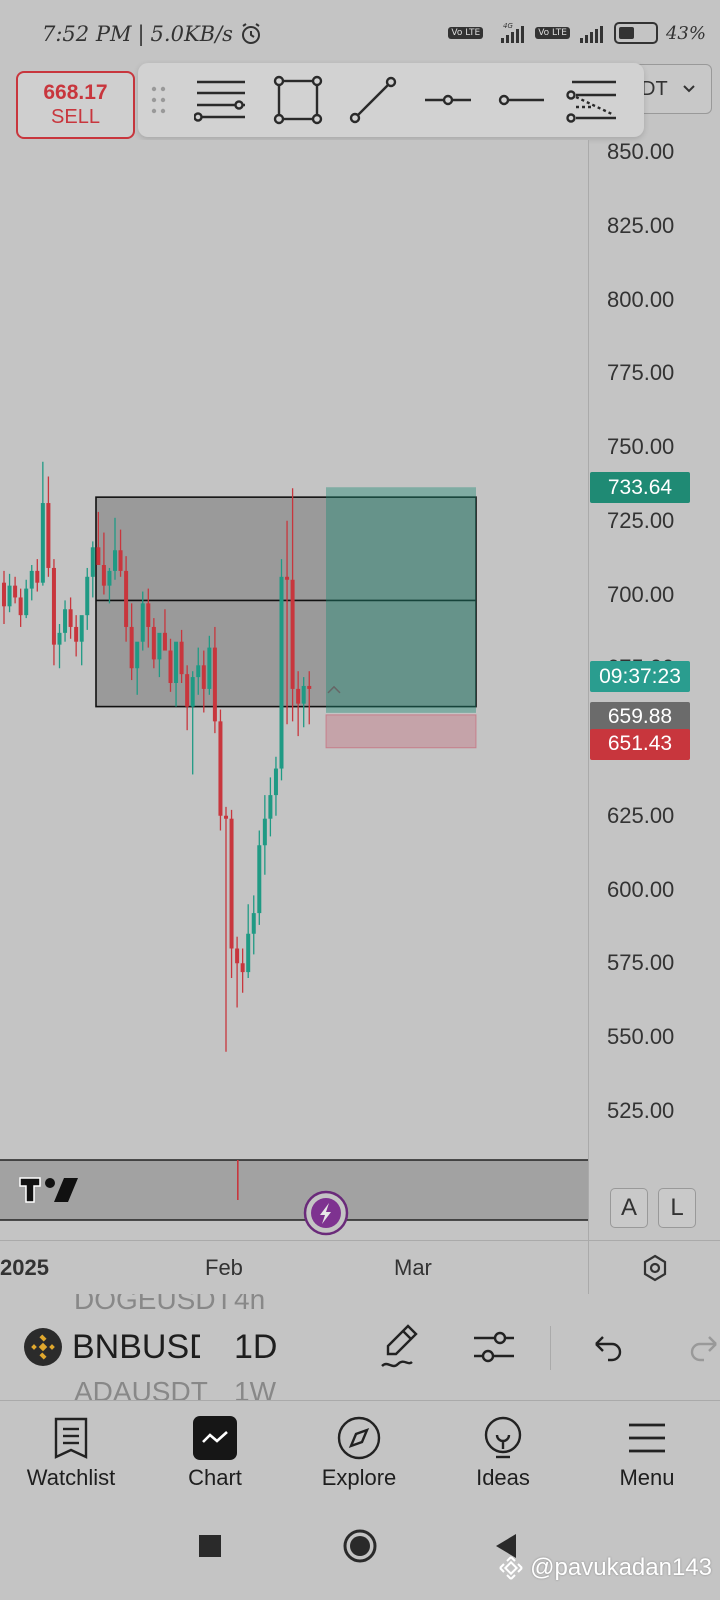 This screenshot has height=1600, width=720. What do you see at coordinates (647, 1438) in the screenshot?
I see `menu-icon` at bounding box center [647, 1438].